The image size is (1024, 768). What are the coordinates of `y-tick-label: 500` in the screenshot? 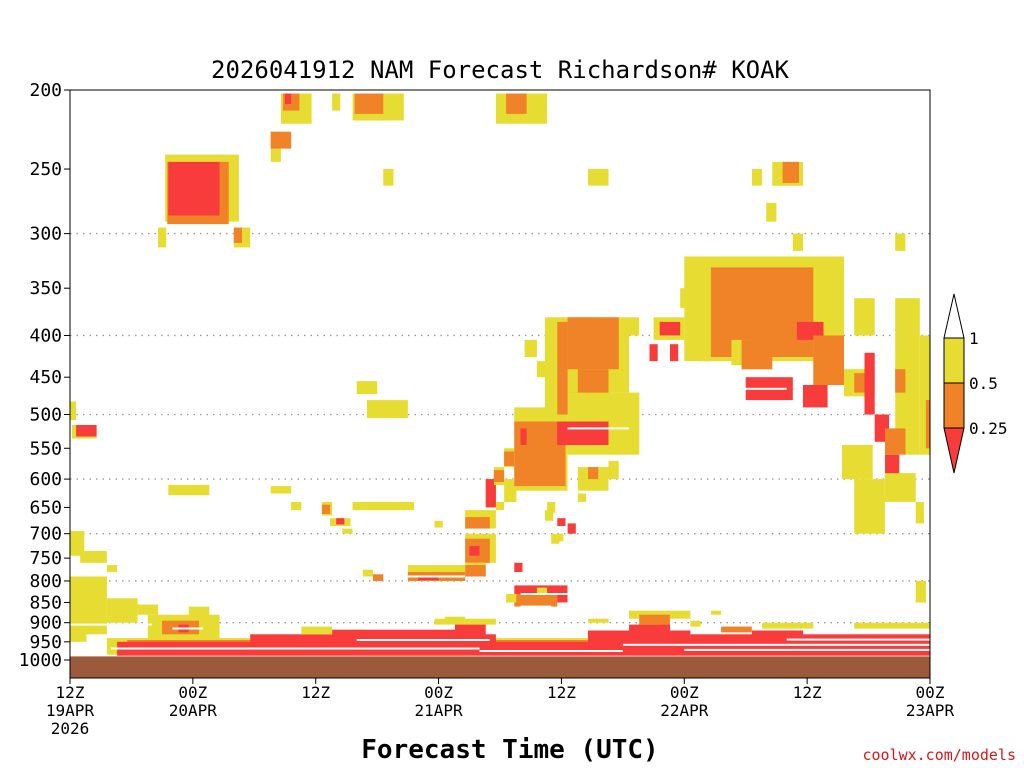 It's located at (45, 415).